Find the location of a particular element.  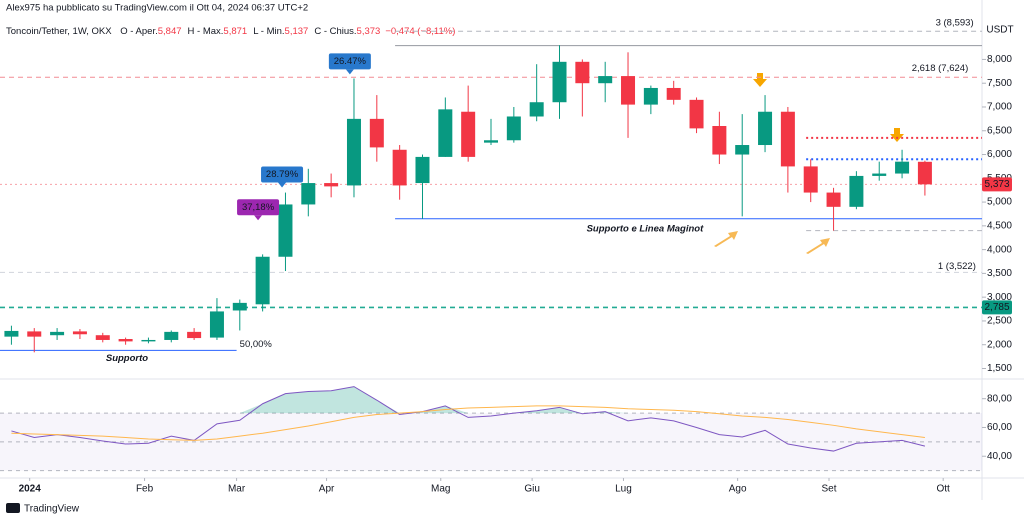

brand: TradingView is located at coordinates (52, 509).